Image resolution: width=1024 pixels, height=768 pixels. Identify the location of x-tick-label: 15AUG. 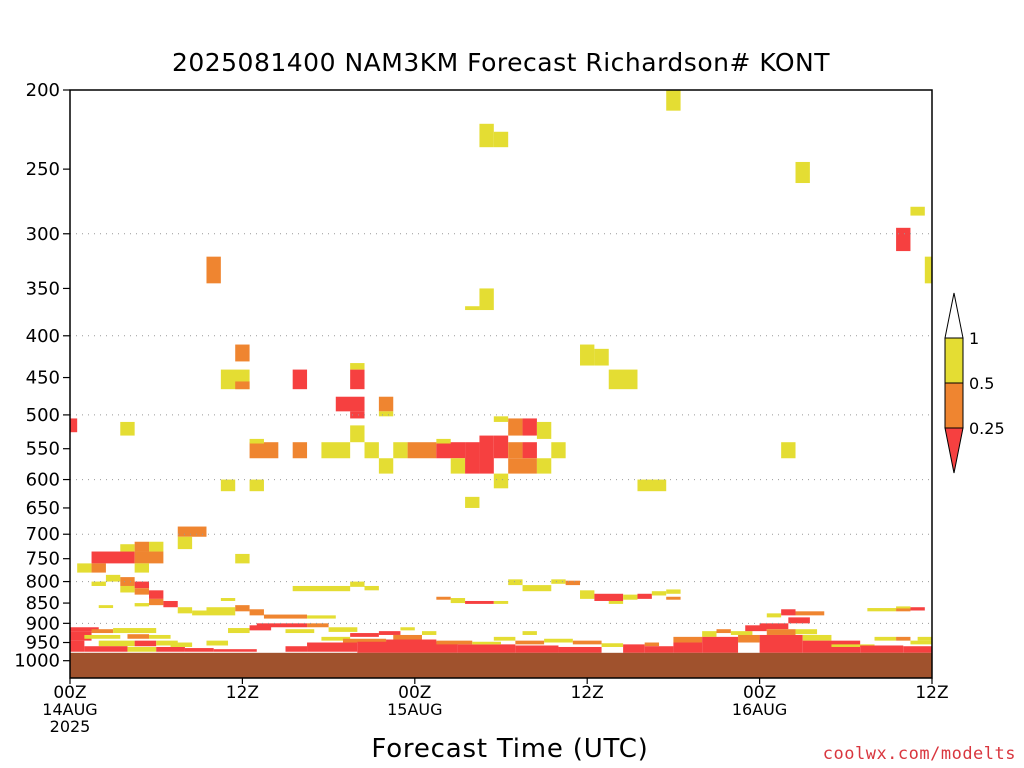
(414, 709).